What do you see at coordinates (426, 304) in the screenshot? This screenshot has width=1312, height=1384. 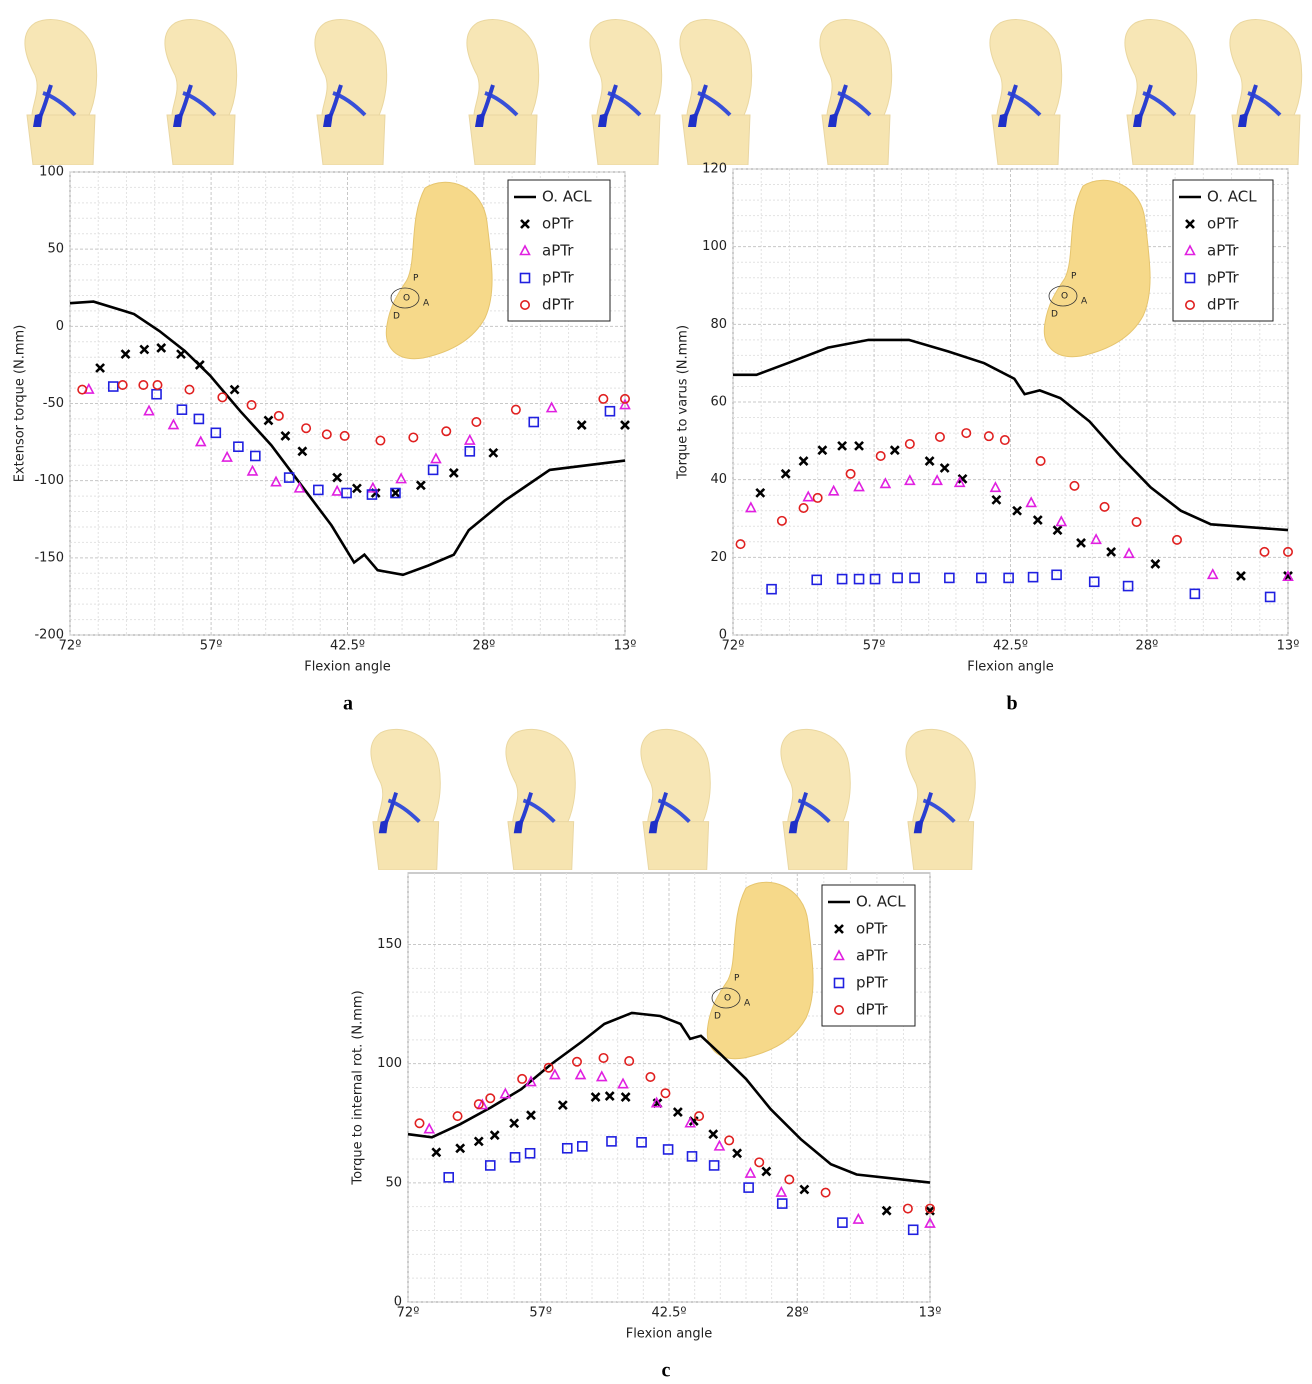 I see `inset-label: A` at bounding box center [426, 304].